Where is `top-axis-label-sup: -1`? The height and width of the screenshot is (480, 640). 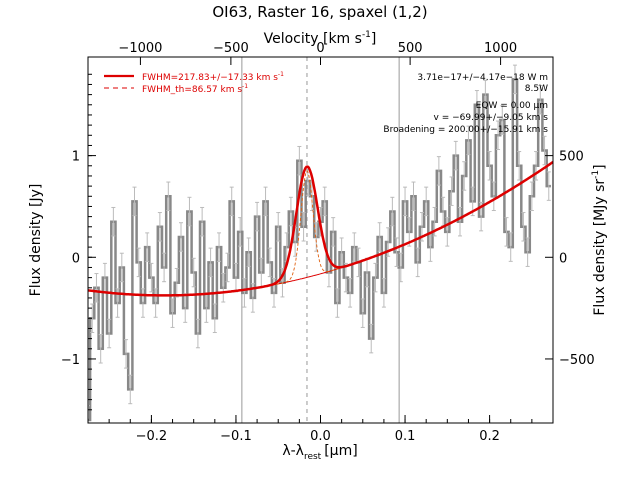 top-axis-label-sup: -1 is located at coordinates (366, 35).